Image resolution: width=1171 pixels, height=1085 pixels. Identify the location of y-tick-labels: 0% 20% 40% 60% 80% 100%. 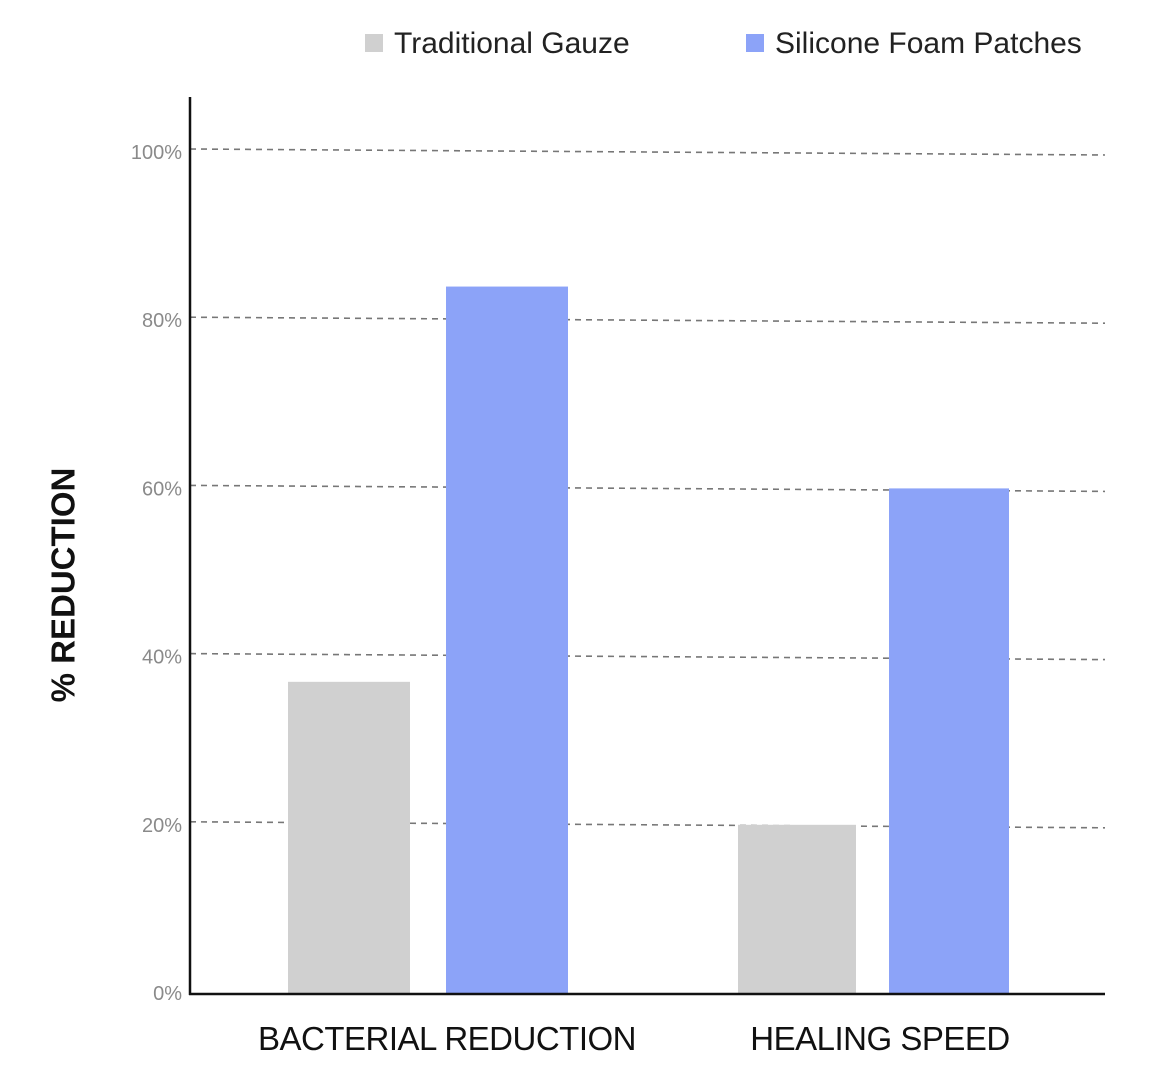
(156, 573).